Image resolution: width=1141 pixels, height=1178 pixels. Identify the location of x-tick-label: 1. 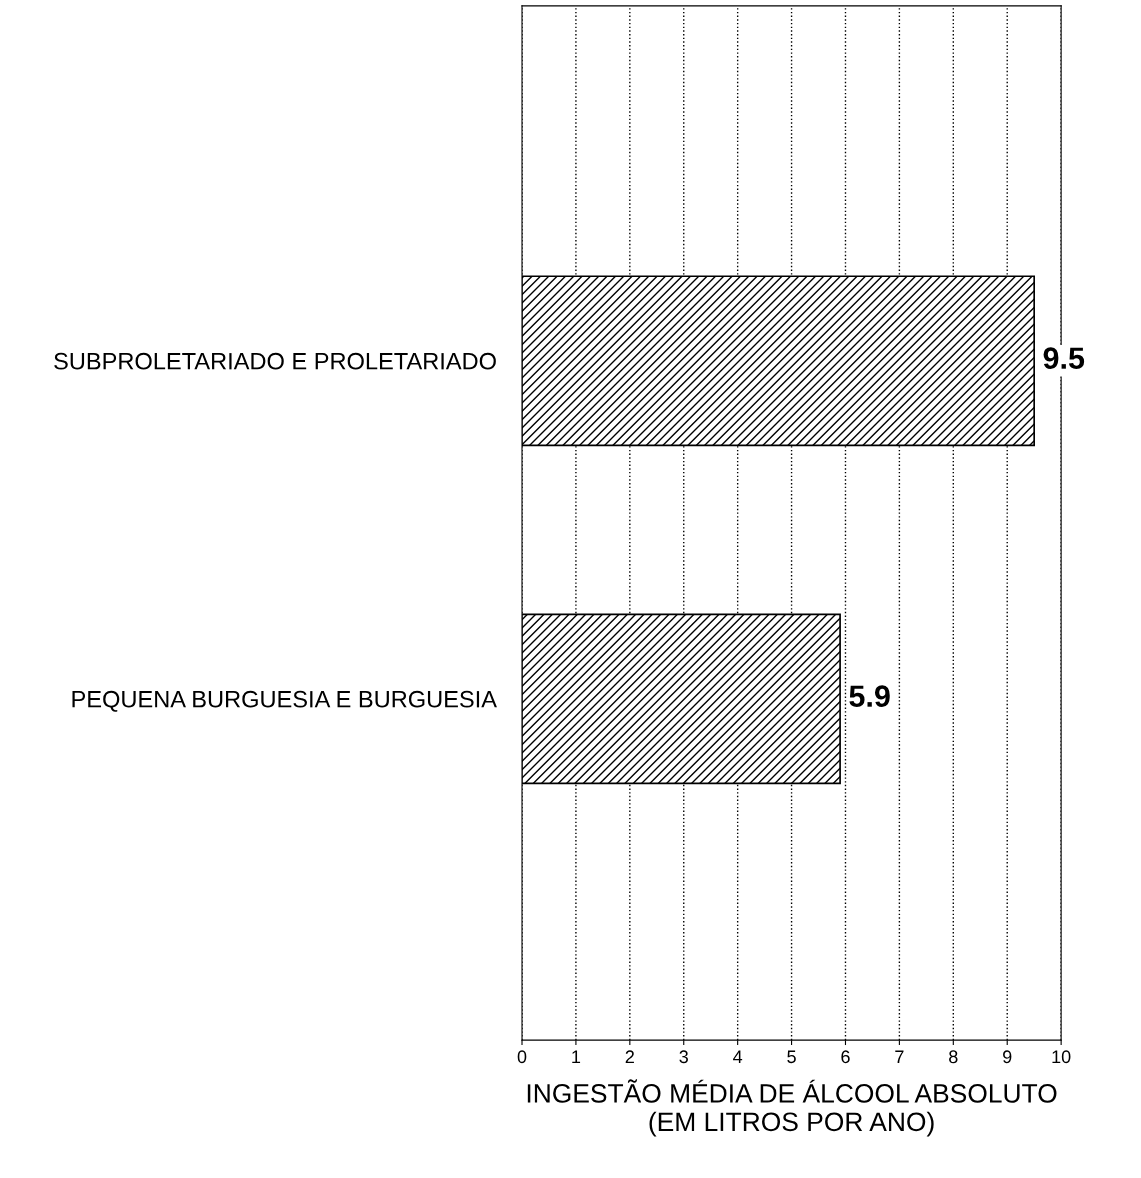
(576, 1056).